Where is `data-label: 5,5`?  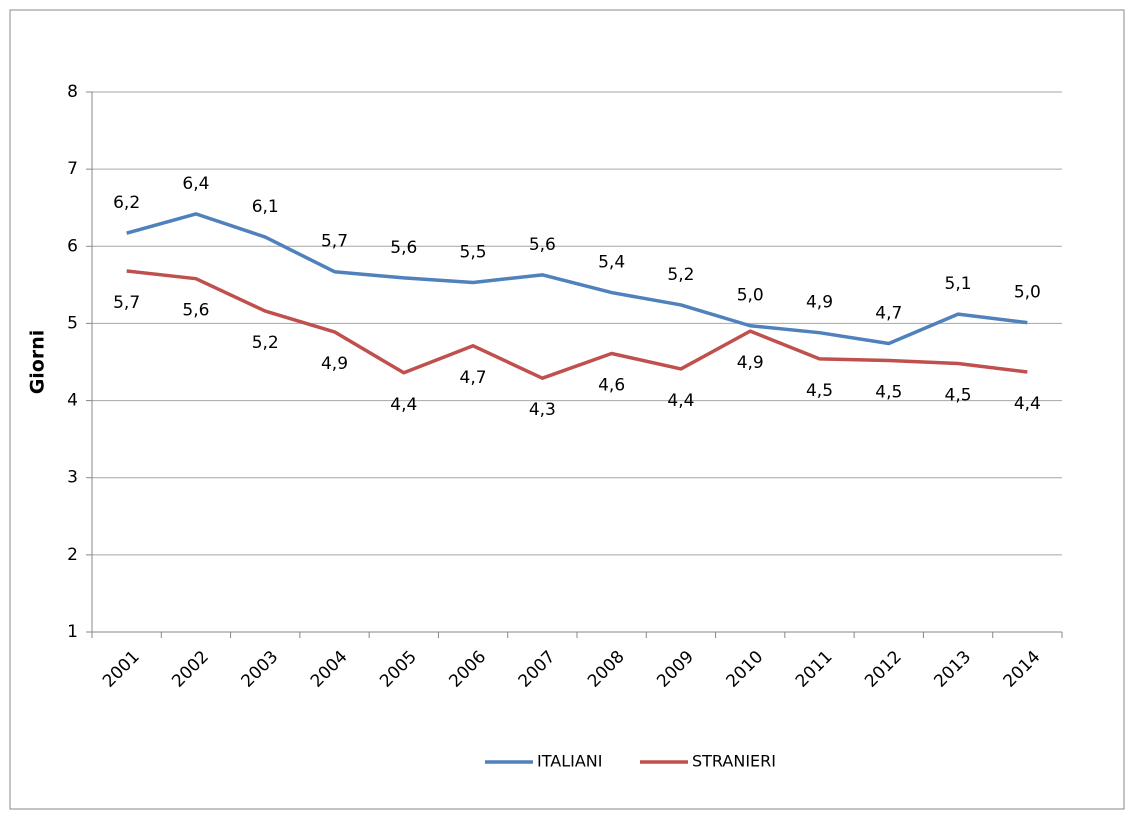
data-label: 5,5 is located at coordinates (473, 253).